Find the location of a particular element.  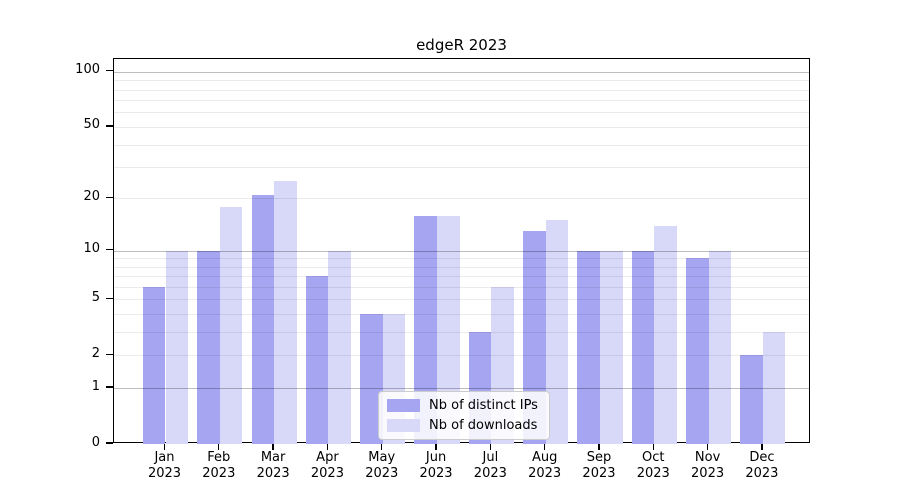

x-tick-label: Dec 2023 is located at coordinates (762, 465).